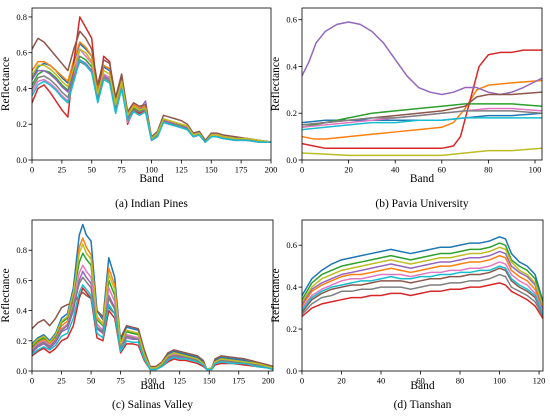 Image resolution: width=550 pixels, height=417 pixels. I want to click on x-tick-label: 120, so click(539, 381).